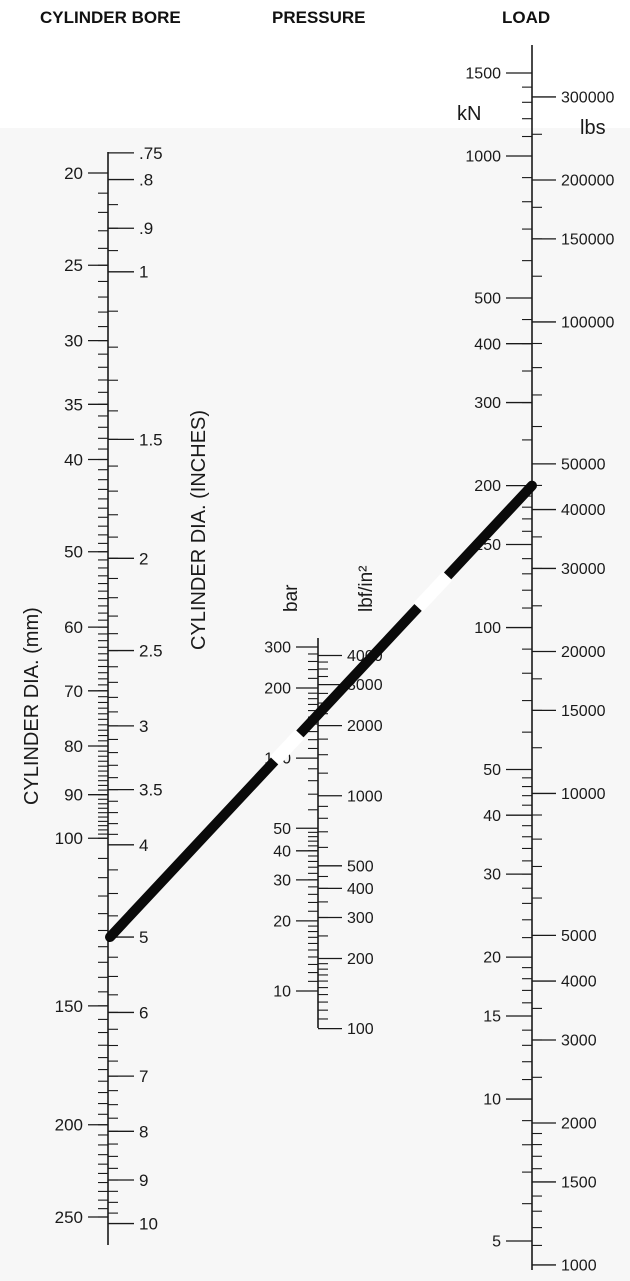 The image size is (630, 1281). What do you see at coordinates (469, 114) in the screenshot?
I see `kn-unit-label: kN` at bounding box center [469, 114].